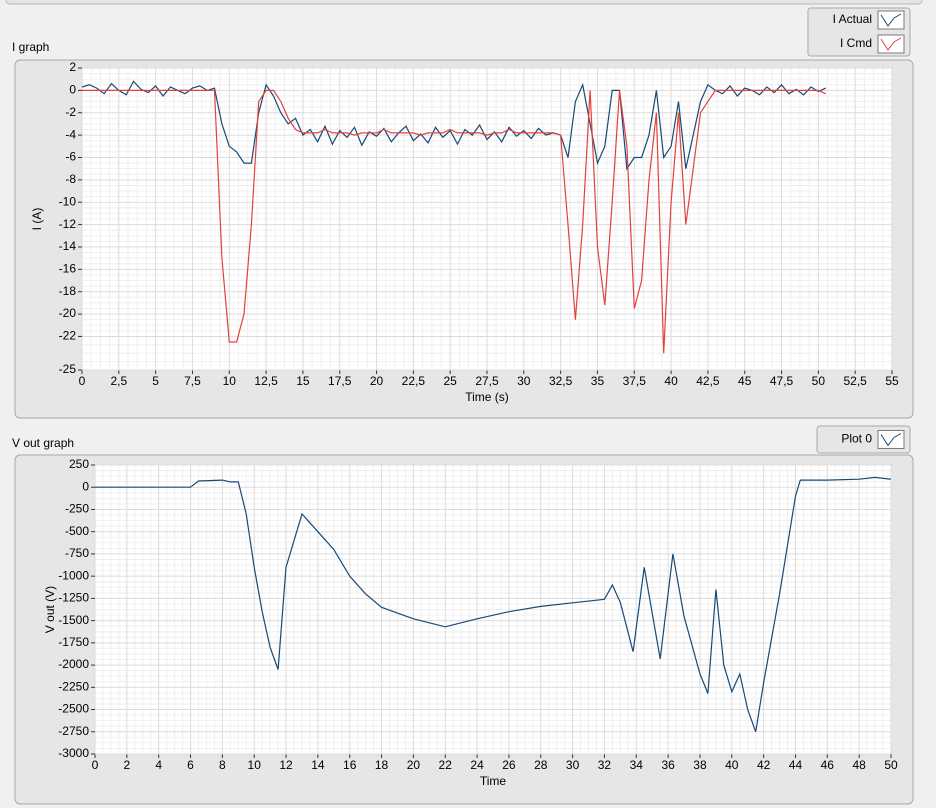 Image resolution: width=936 pixels, height=808 pixels. Describe the element at coordinates (155, 381) in the screenshot. I see `x-tick-label: 5` at that location.